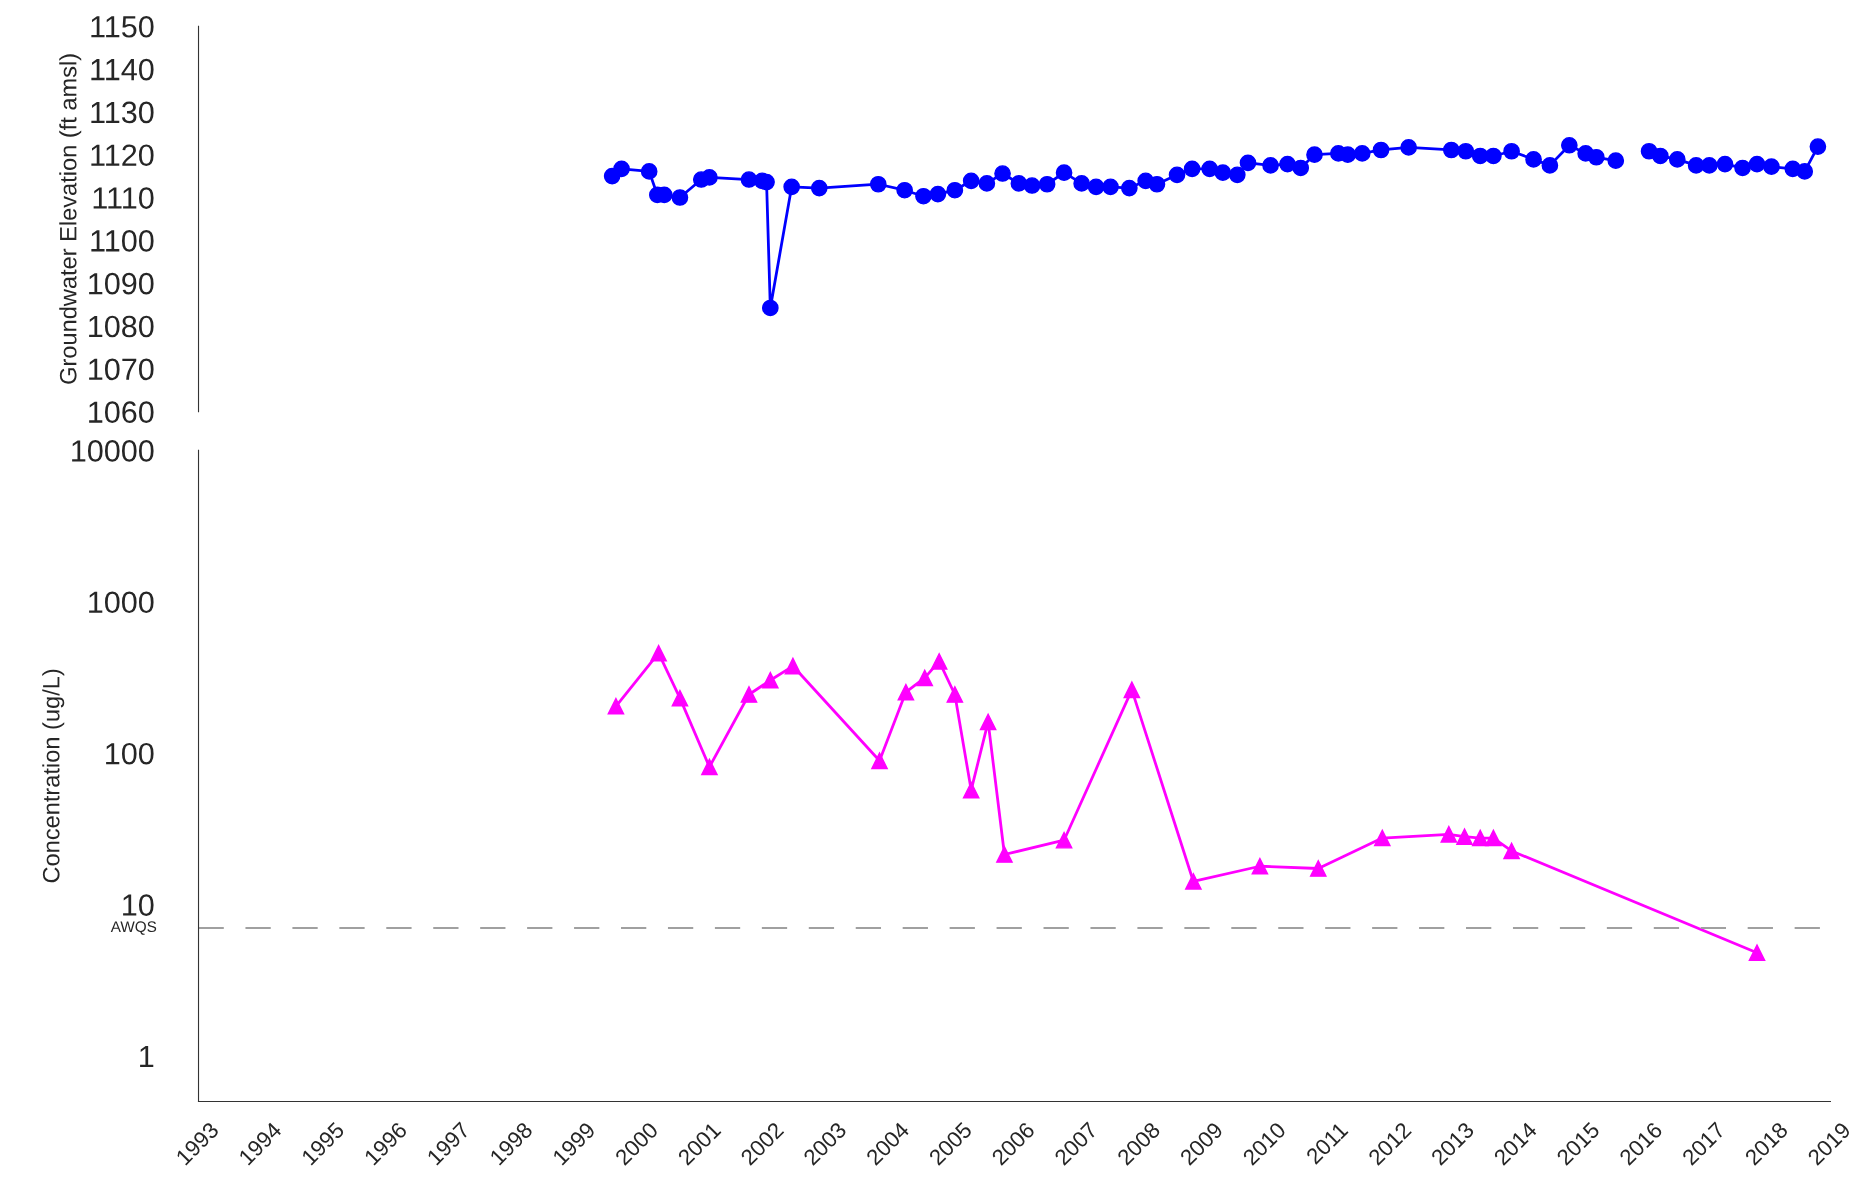 Image resolution: width=1864 pixels, height=1193 pixels. I want to click on y-tick-label: 1000, so click(121, 602).